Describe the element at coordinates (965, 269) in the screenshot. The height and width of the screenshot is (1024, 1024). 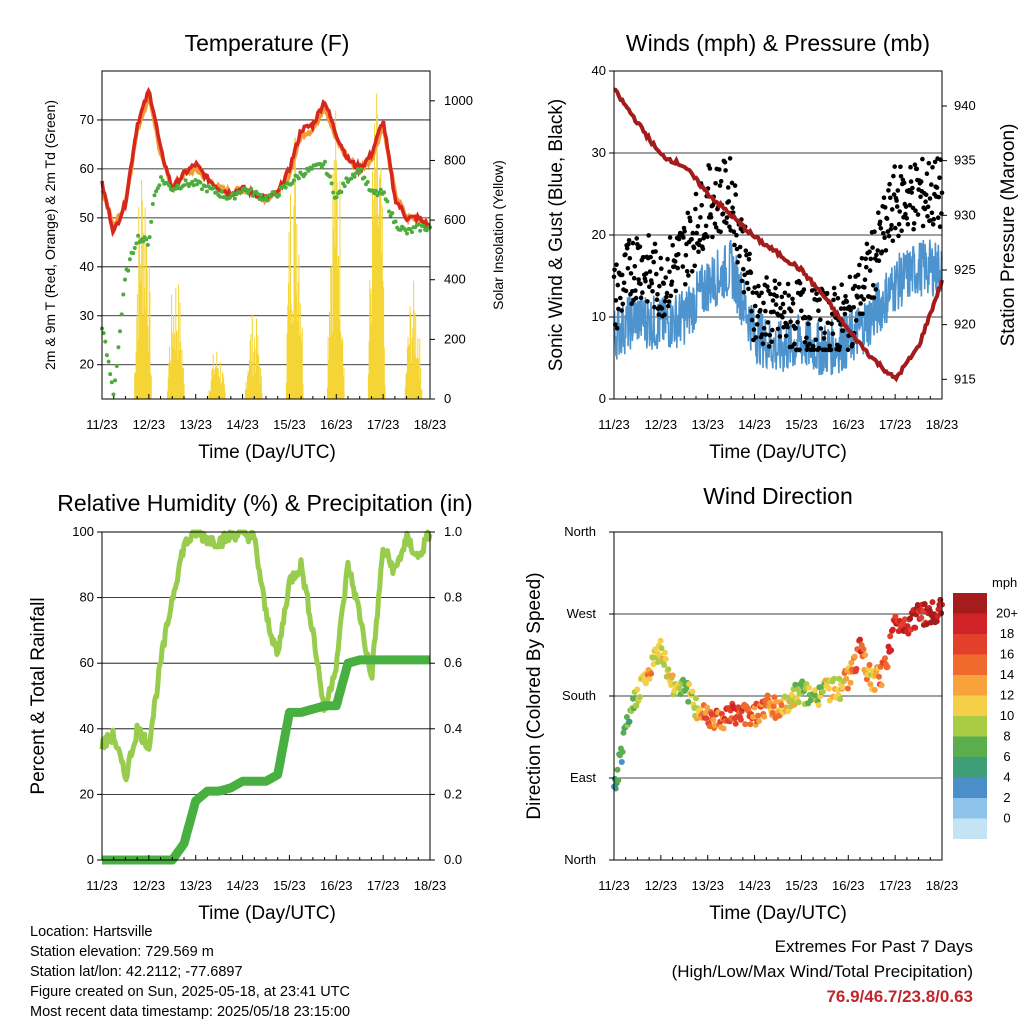
I see `winds-y2tick-label: 925` at that location.